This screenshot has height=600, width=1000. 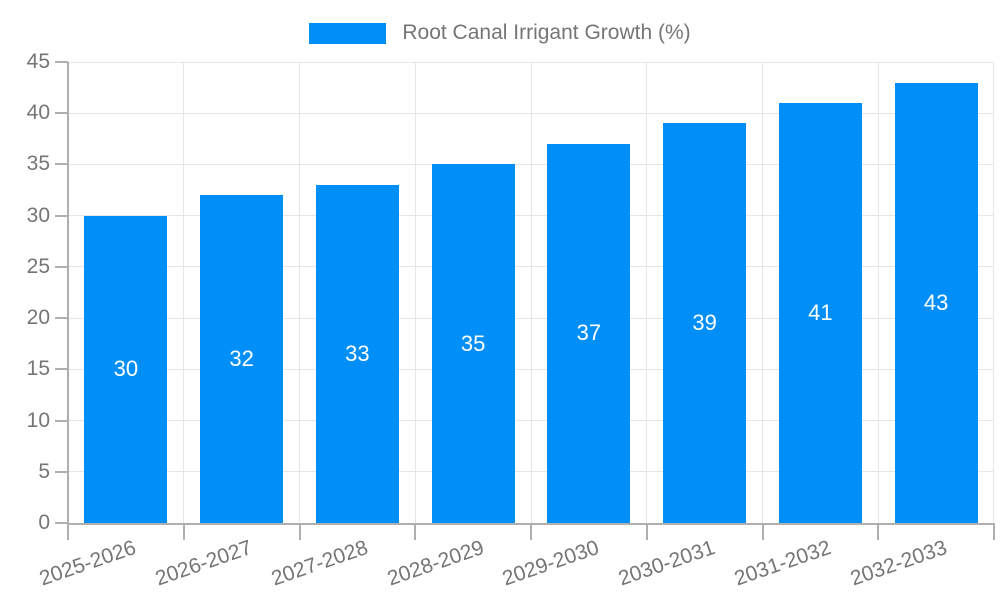 I want to click on legend: Root Canal Irrigant Growth (%), so click(x=500, y=33).